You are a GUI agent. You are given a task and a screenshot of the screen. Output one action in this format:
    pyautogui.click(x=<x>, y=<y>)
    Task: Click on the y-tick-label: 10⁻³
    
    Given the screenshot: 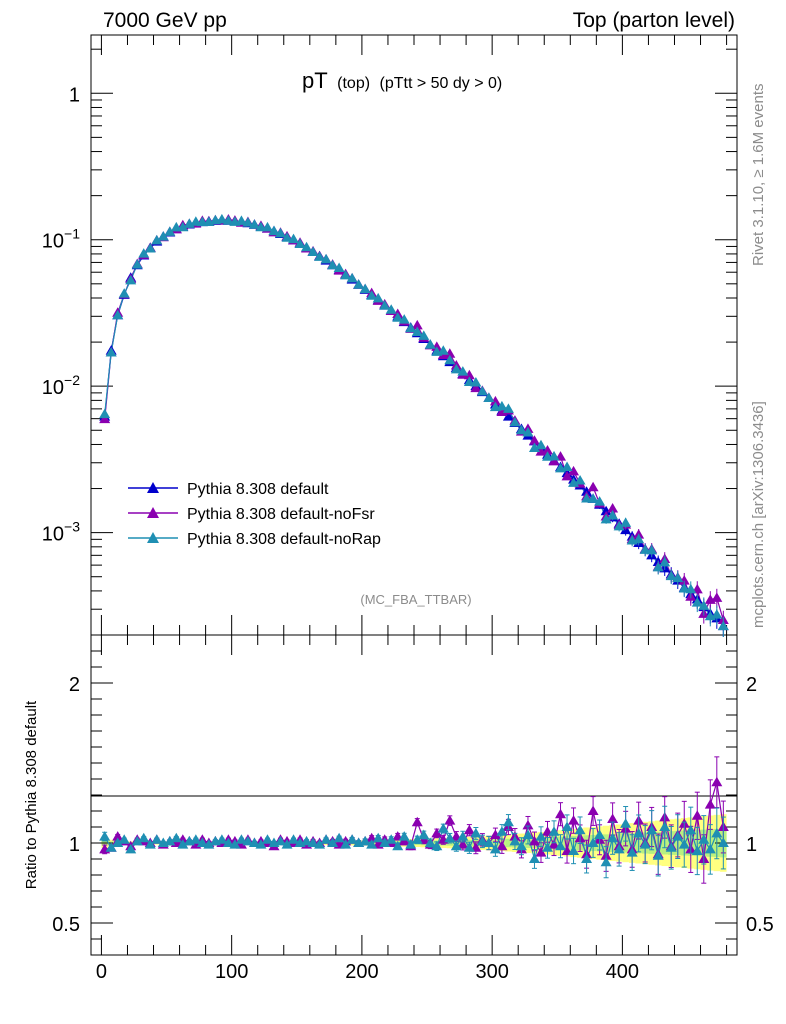 What is the action you would take?
    pyautogui.click(x=61, y=532)
    